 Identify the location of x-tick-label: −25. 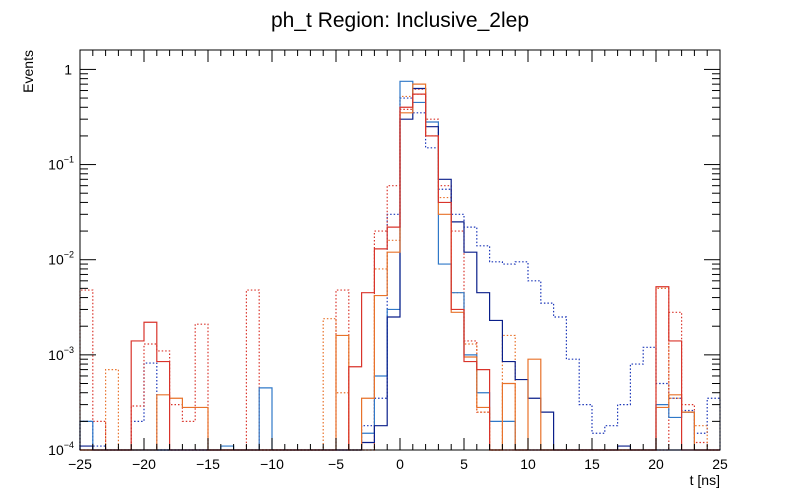
(80, 464).